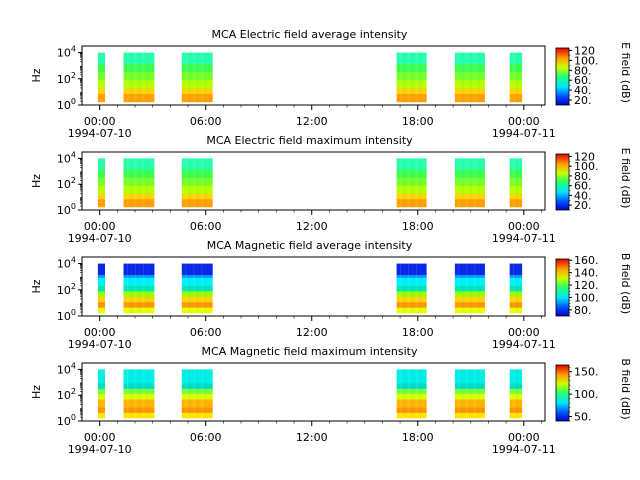  I want to click on colorbar-tick-label: 140., so click(586, 273).